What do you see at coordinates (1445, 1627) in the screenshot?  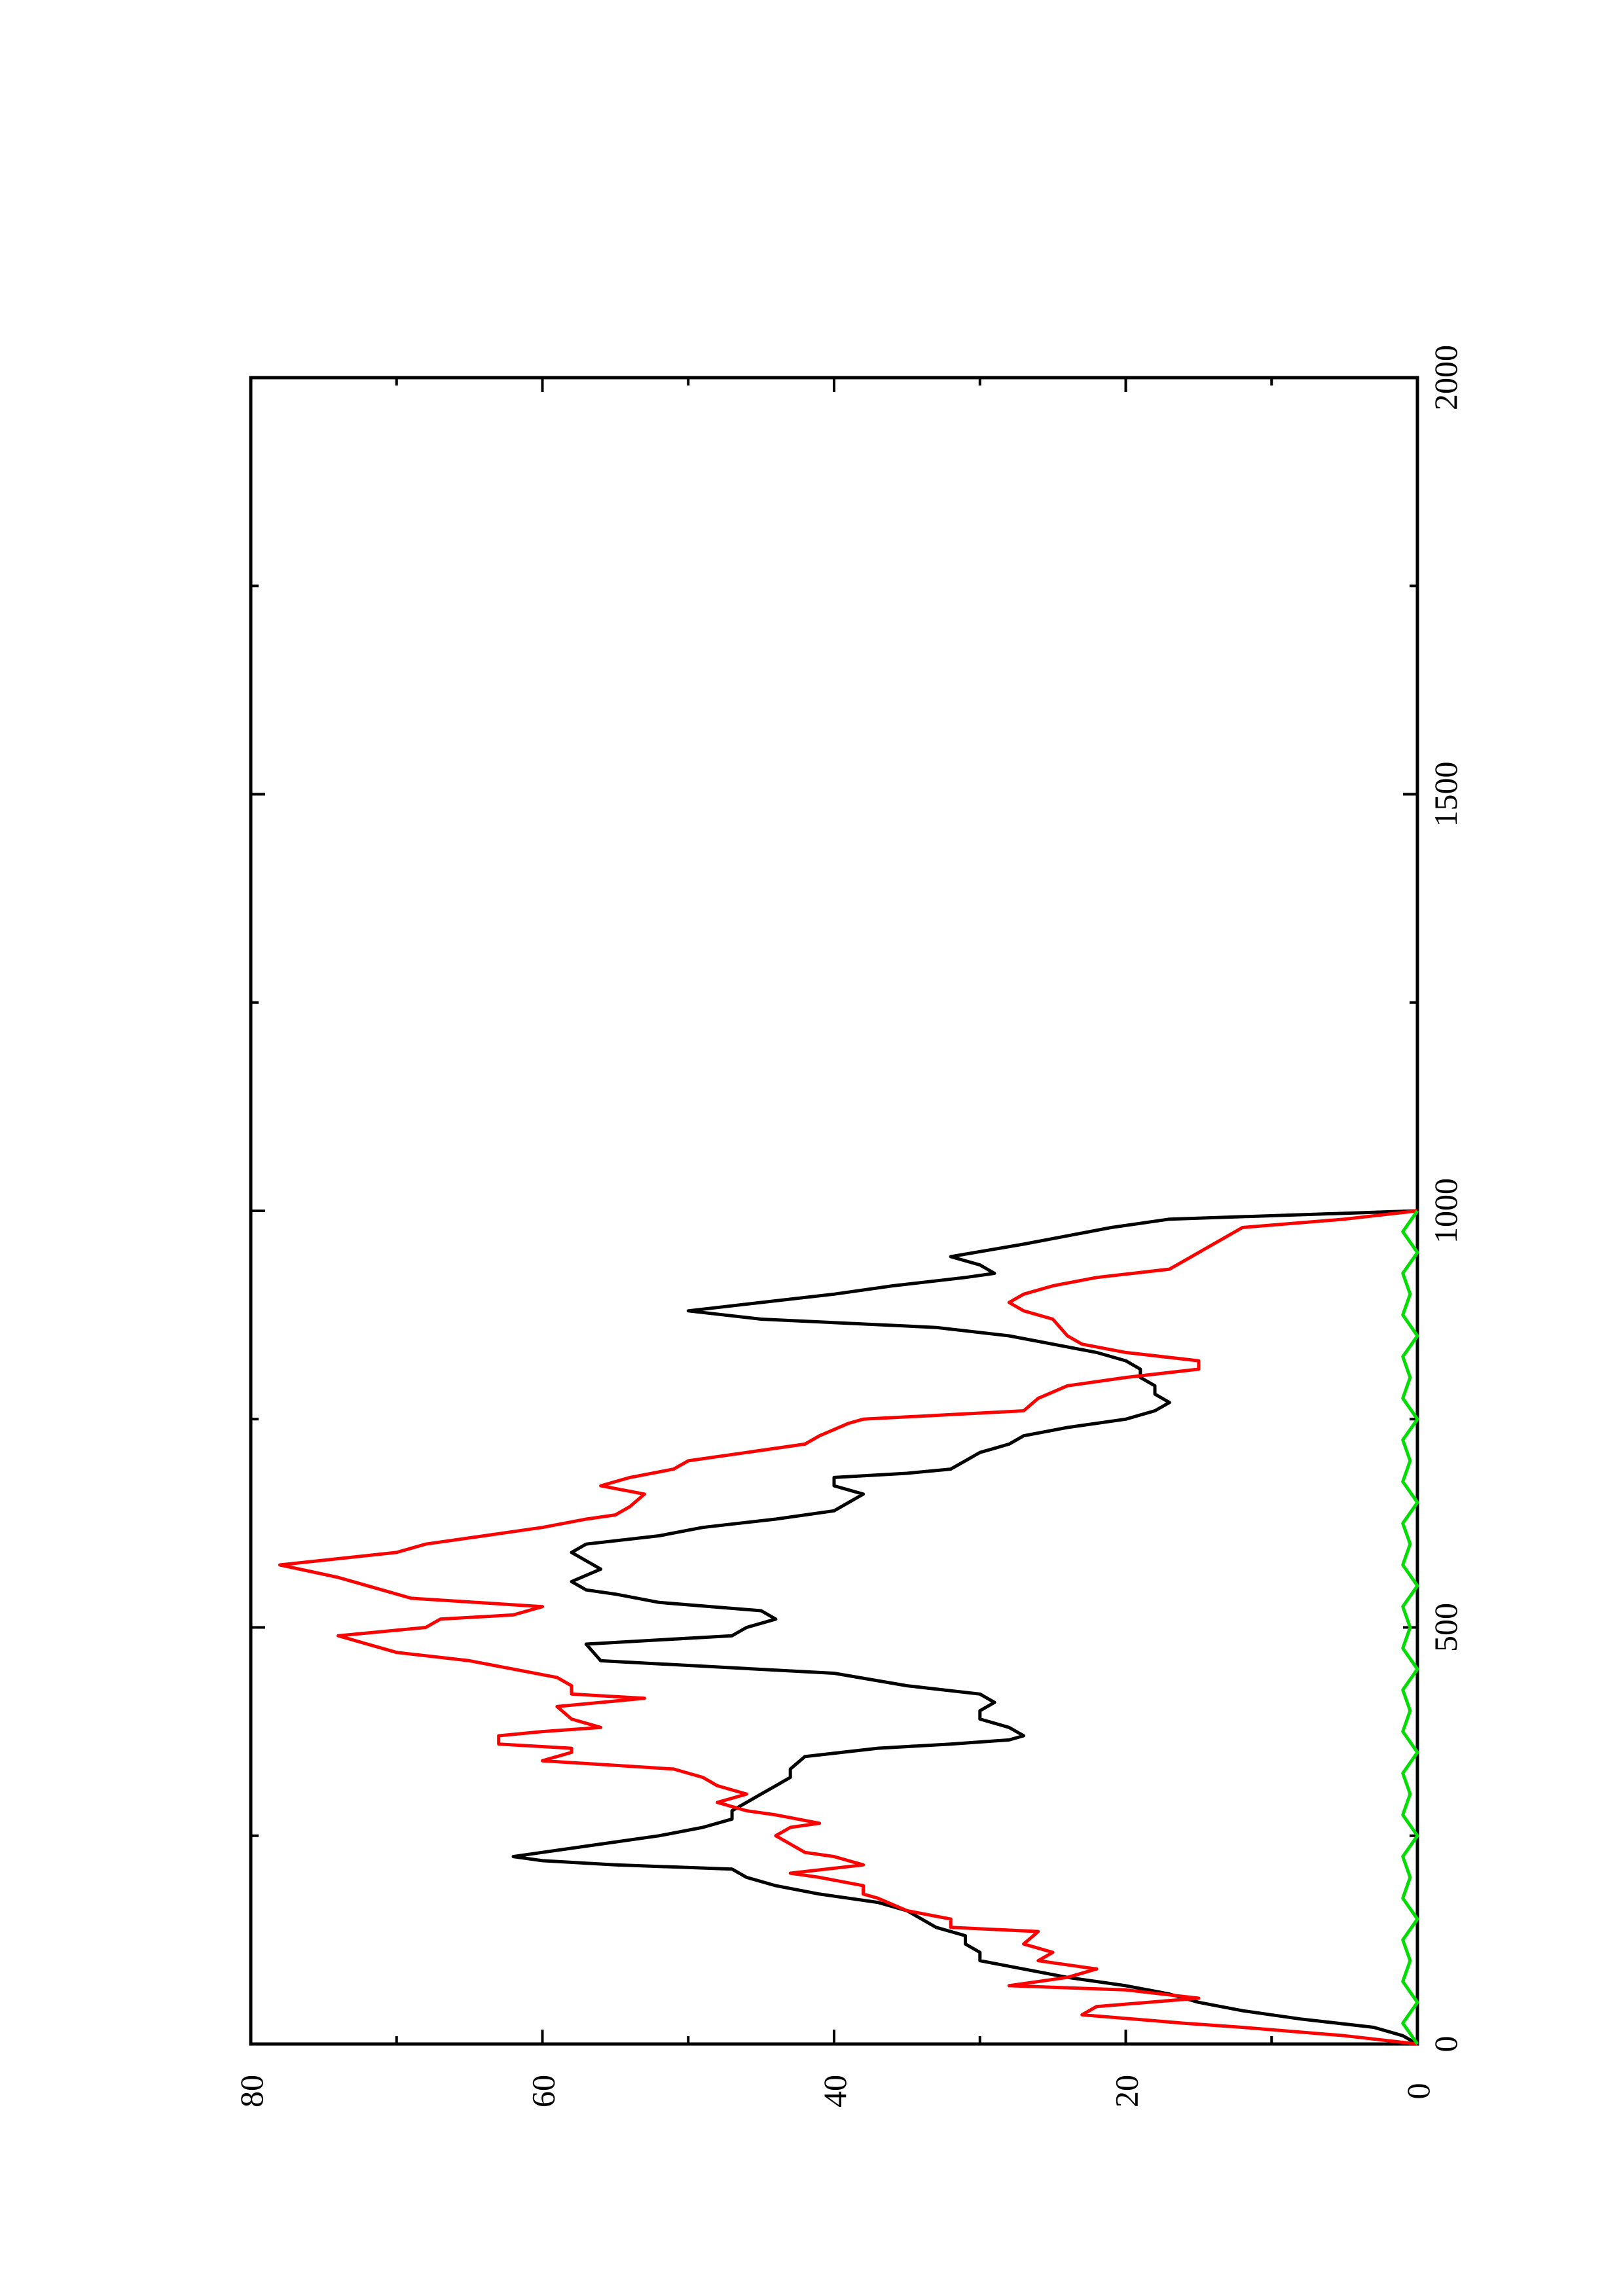 I see `x-tick-label: 500` at bounding box center [1445, 1627].